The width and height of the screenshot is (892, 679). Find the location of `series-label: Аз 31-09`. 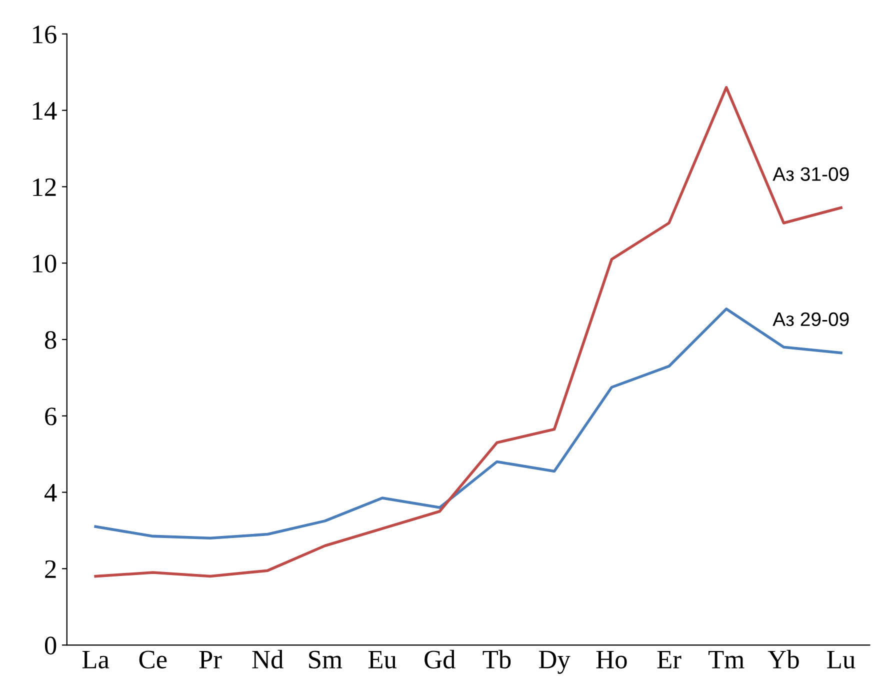

series-label: Аз 31-09 is located at coordinates (810, 174).